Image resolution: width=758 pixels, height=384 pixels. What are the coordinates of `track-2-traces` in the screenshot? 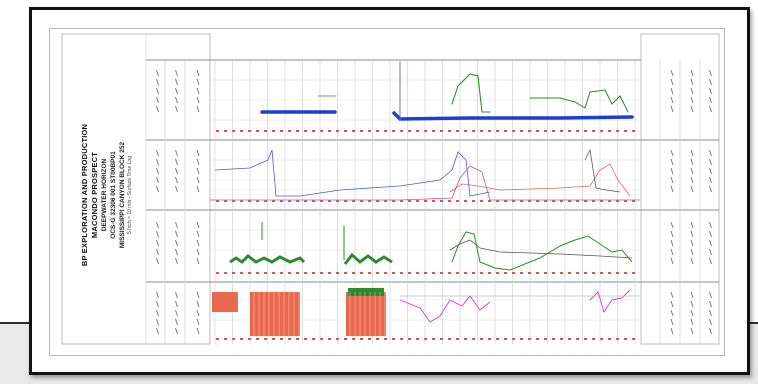 It's located at (425, 174).